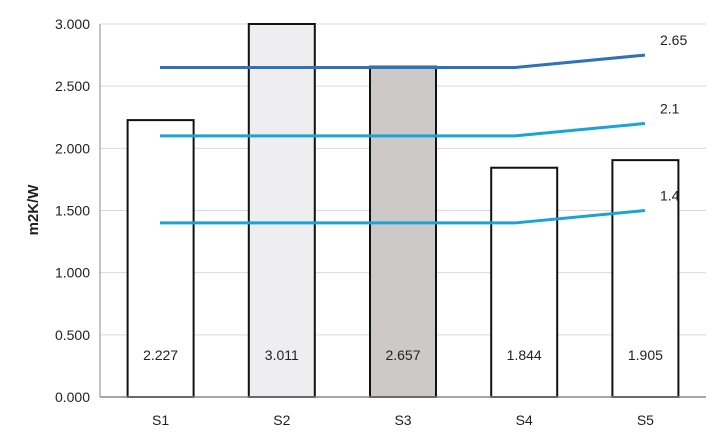 Image resolution: width=719 pixels, height=439 pixels. Describe the element at coordinates (403, 231) in the screenshot. I see `bar-s3` at that location.